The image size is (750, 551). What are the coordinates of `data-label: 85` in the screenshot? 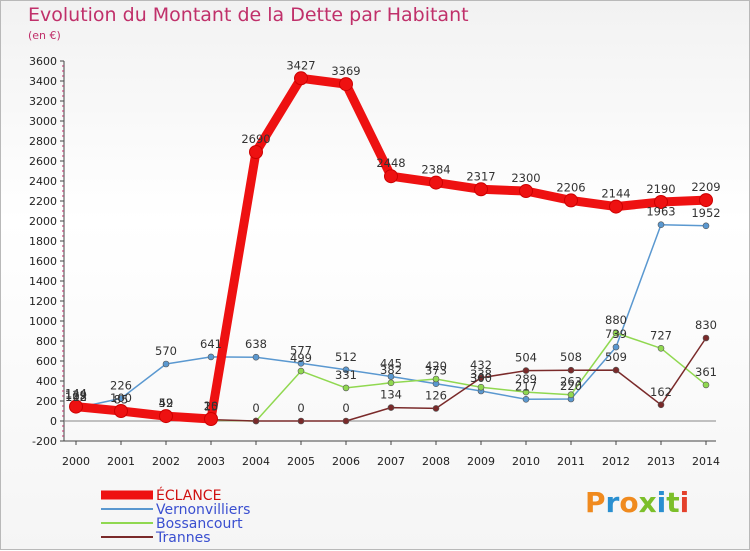 It's located at (121, 400).